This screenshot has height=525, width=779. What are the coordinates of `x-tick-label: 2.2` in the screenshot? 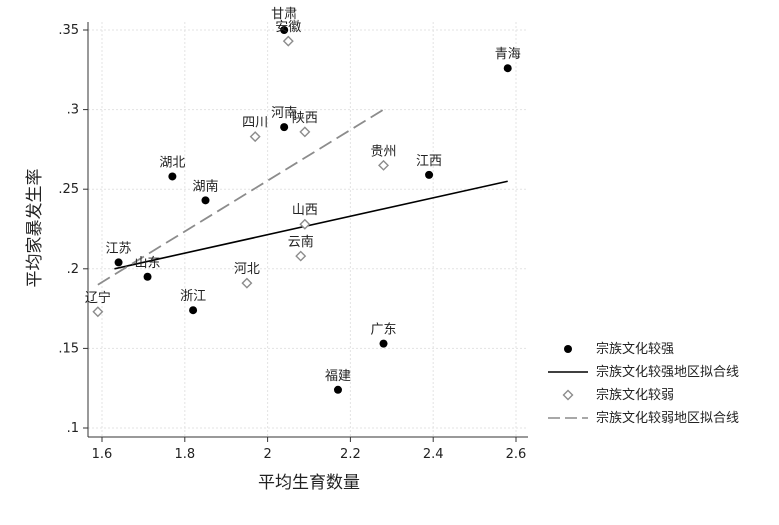 It's located at (350, 454).